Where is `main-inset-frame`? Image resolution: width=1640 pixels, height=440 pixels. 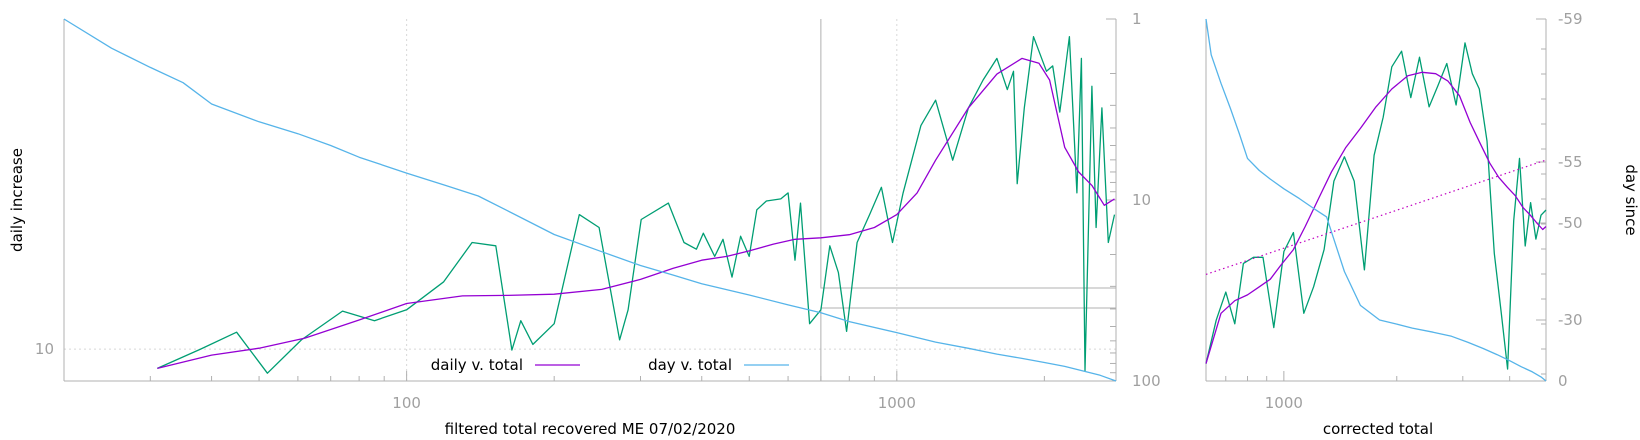 main-inset-frame is located at coordinates (968, 154).